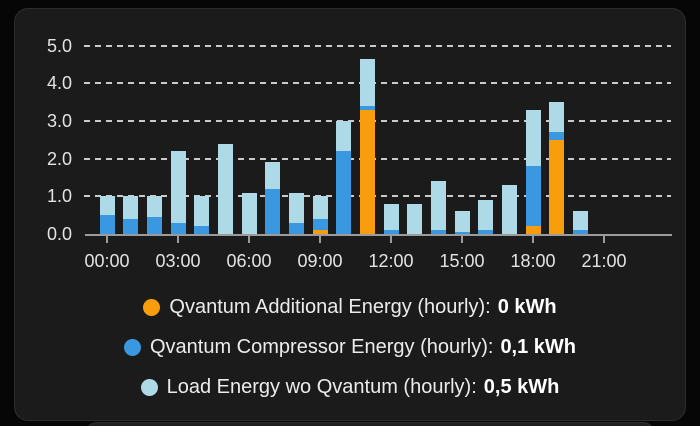 The width and height of the screenshot is (700, 426). I want to click on x-axis-label: 21:00, so click(604, 261).